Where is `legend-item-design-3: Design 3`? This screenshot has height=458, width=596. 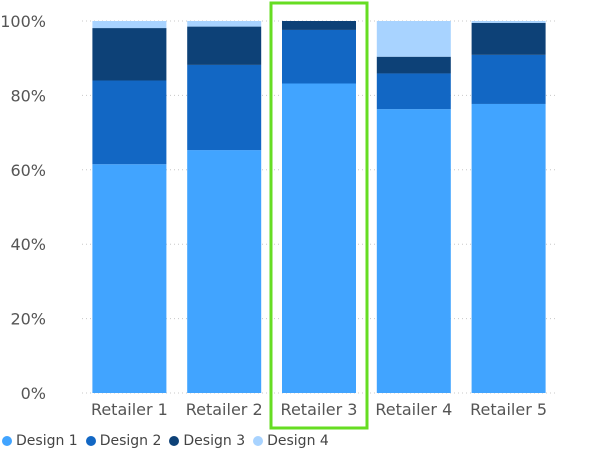
legend-item-design-3: Design 3 is located at coordinates (207, 441).